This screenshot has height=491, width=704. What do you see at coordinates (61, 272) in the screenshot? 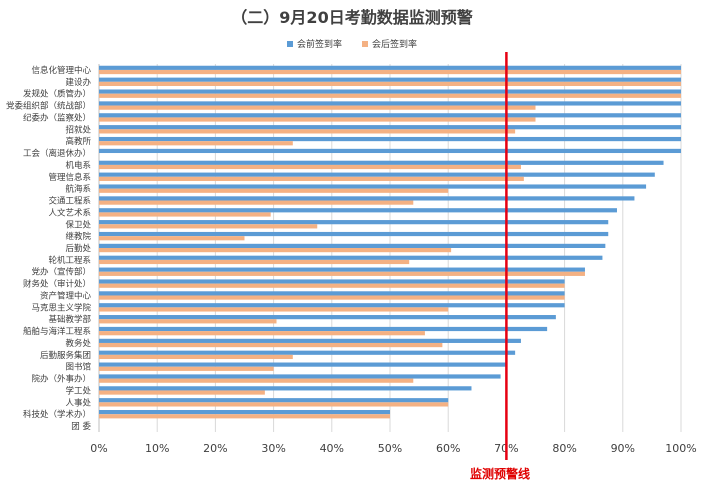
I see `category-label: 党办（宣传部）` at bounding box center [61, 272].